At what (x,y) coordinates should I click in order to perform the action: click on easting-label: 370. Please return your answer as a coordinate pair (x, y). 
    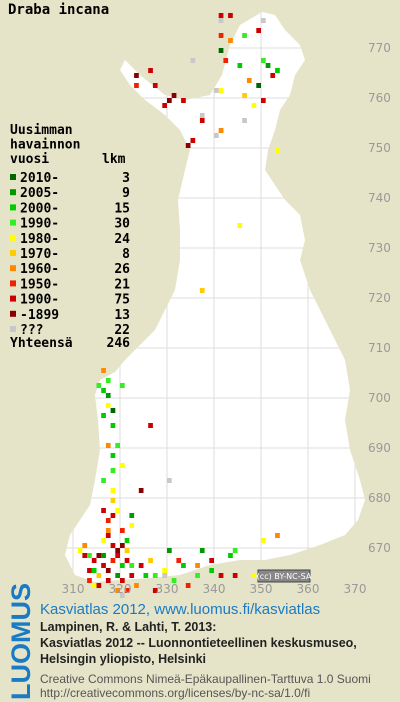
    Looking at the image, I should click on (355, 589).